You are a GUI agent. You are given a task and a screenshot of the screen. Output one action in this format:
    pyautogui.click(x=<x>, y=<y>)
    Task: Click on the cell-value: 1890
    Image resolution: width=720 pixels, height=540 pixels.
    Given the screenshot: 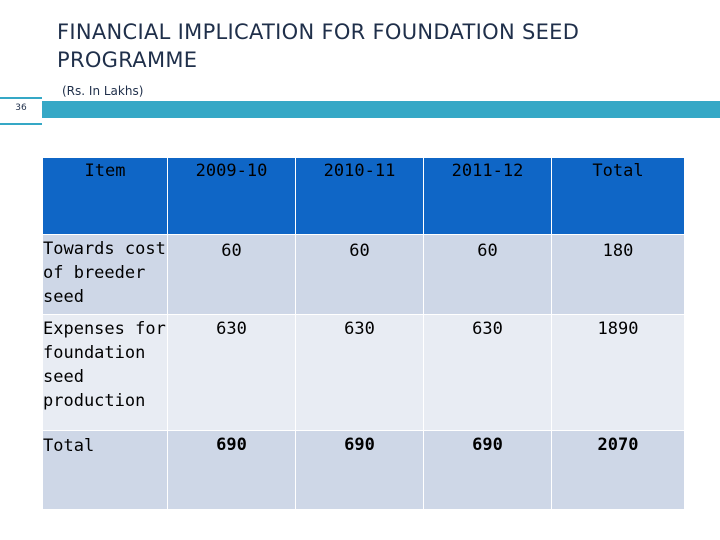 What is the action you would take?
    pyautogui.click(x=618, y=372)
    